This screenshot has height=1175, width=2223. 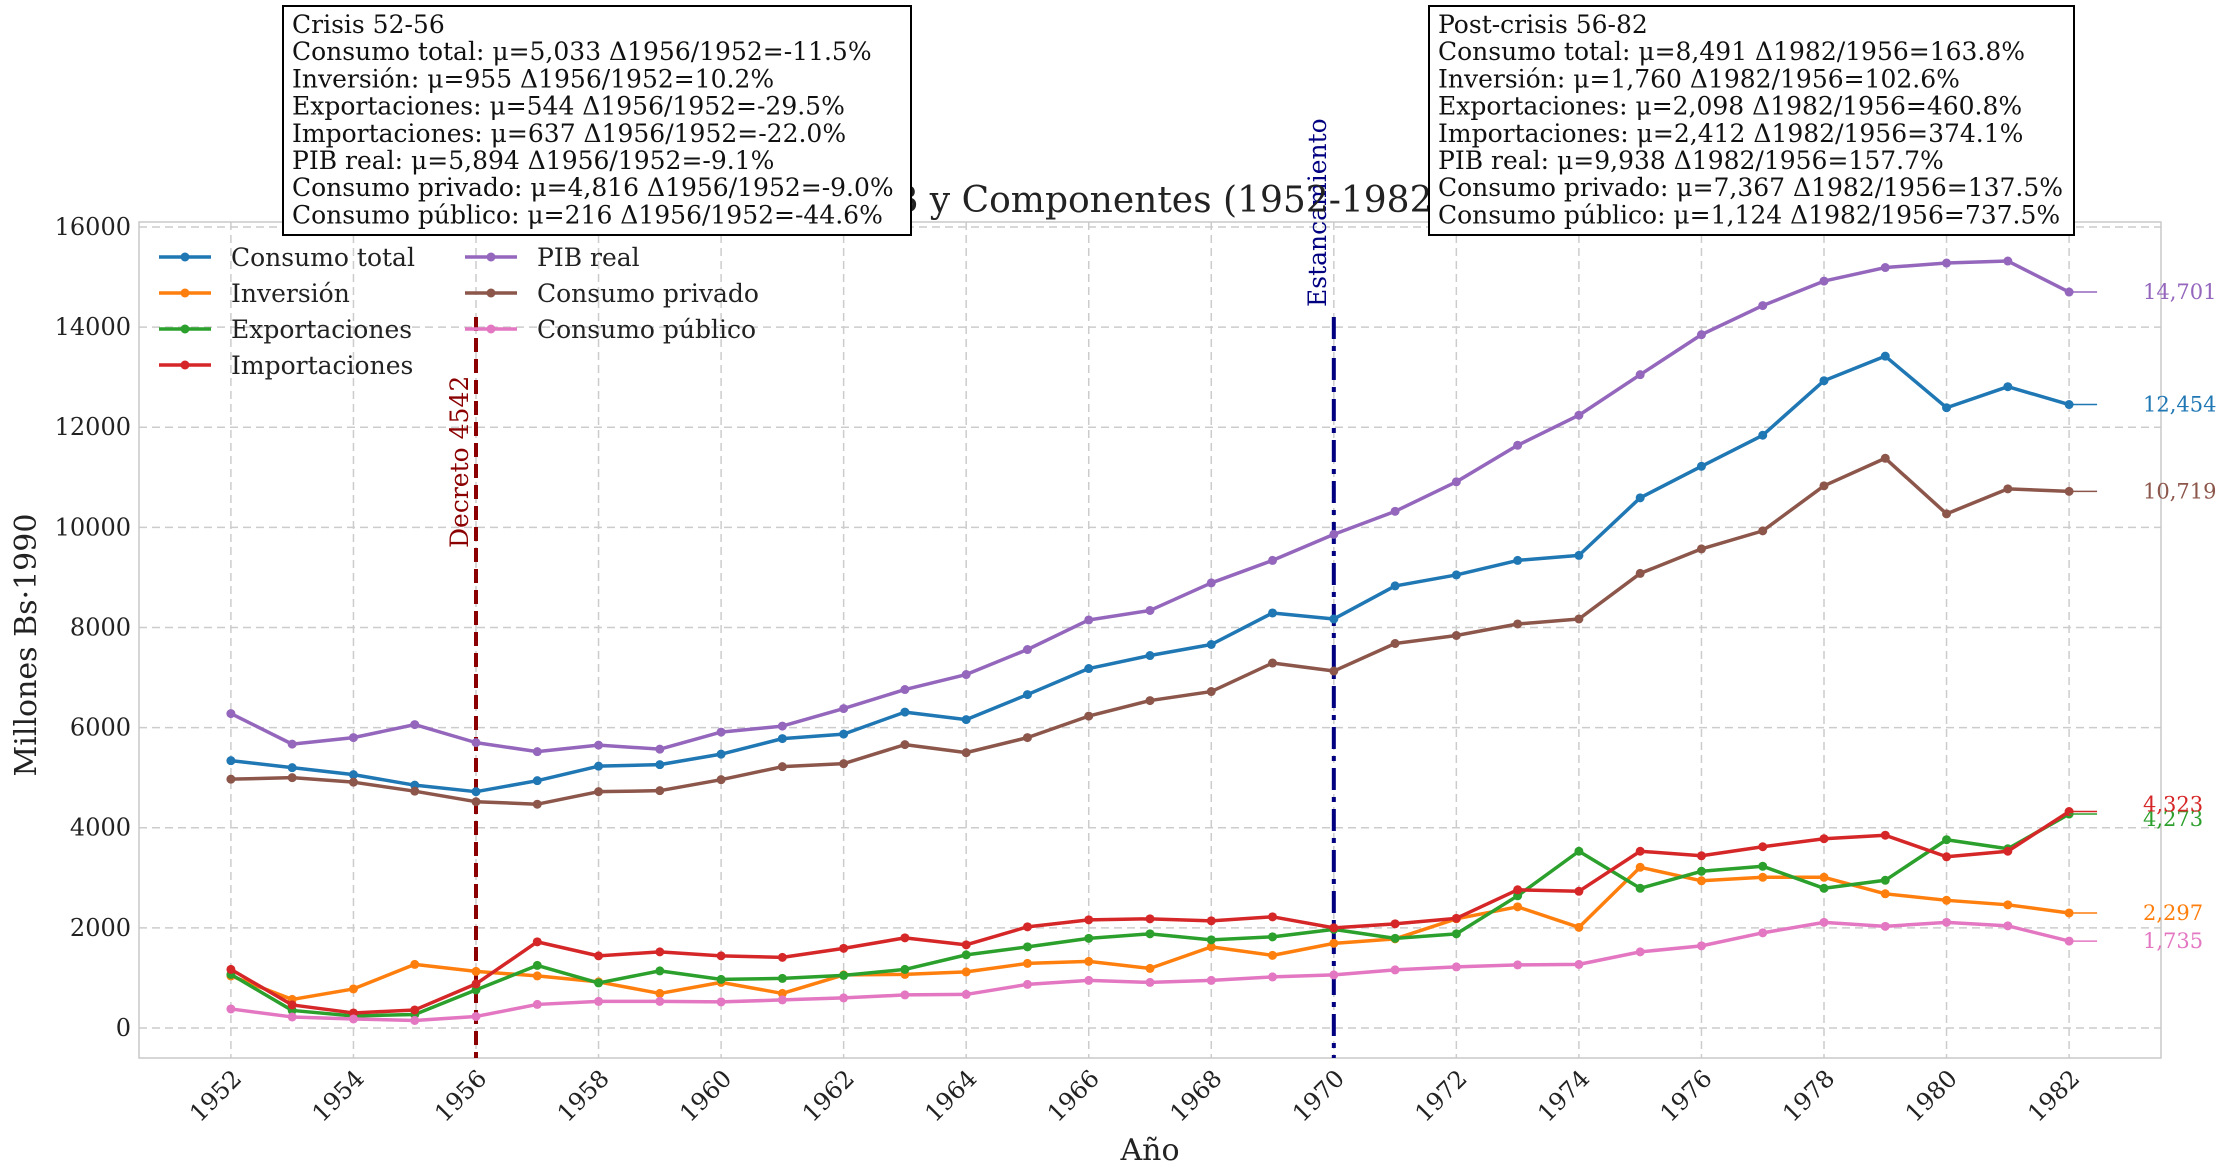 I want to click on chart-title: PIB y Componentes (1952-1982), so click(x=1149, y=200).